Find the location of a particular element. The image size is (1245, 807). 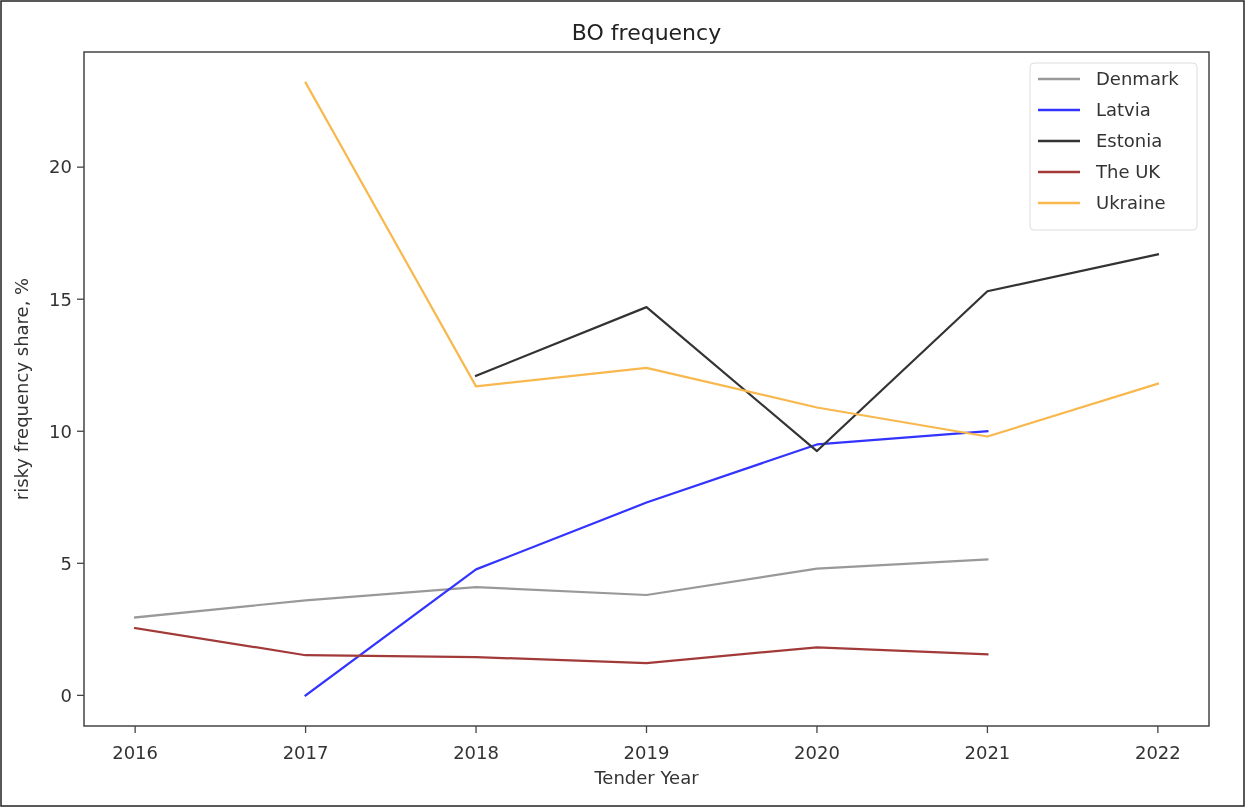

x-tick-label: 2021 is located at coordinates (987, 752).